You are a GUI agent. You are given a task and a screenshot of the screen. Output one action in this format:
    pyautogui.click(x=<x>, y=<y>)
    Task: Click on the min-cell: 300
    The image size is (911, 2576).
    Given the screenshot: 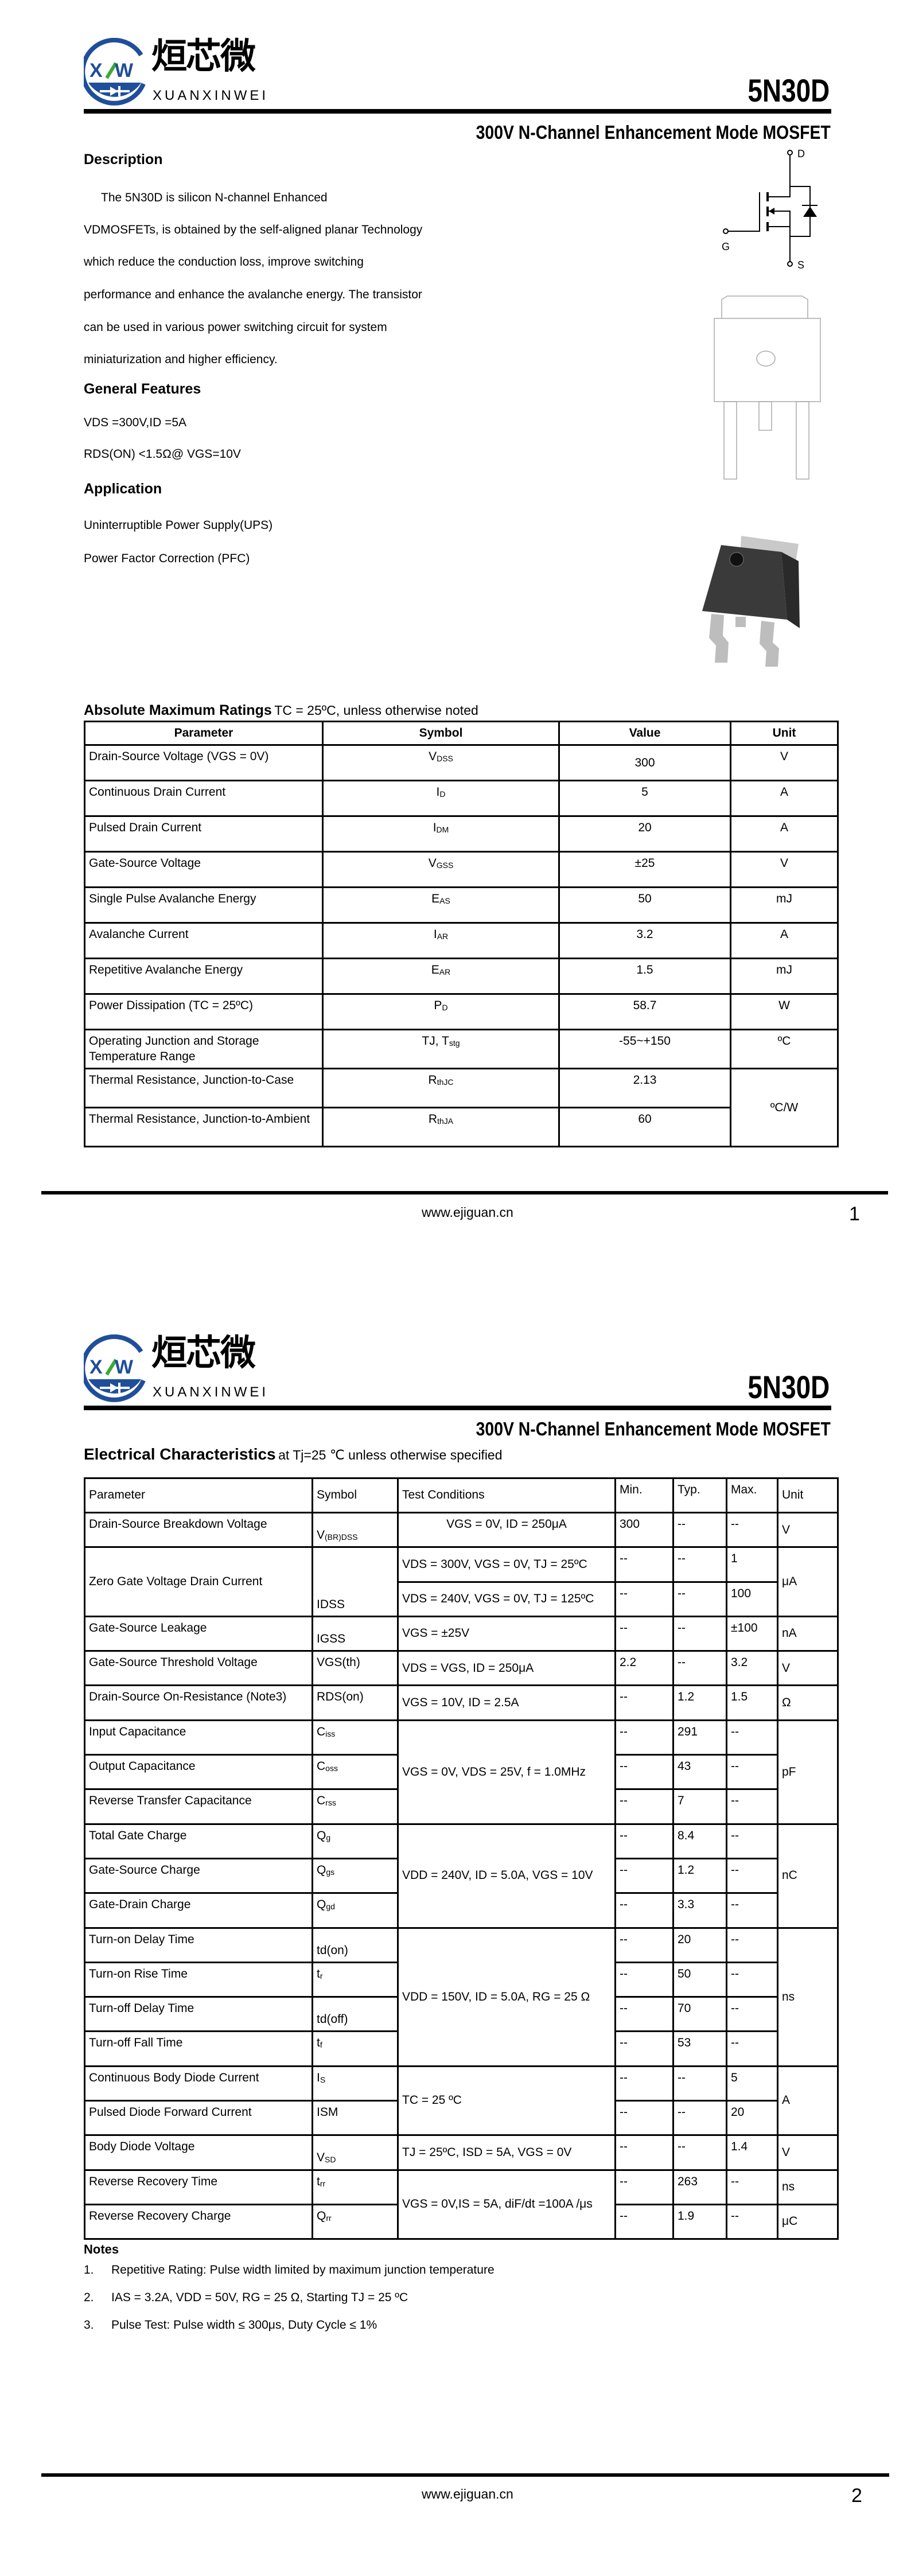 What is the action you would take?
    pyautogui.click(x=644, y=1530)
    